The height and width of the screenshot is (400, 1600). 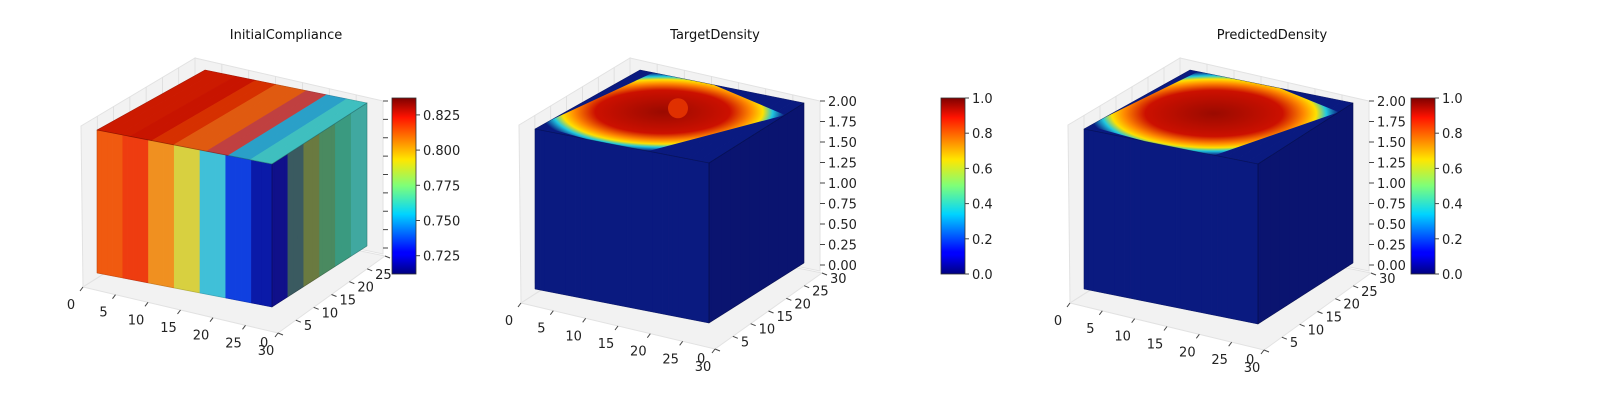 What do you see at coordinates (662, 112) in the screenshot?
I see `high-density-region` at bounding box center [662, 112].